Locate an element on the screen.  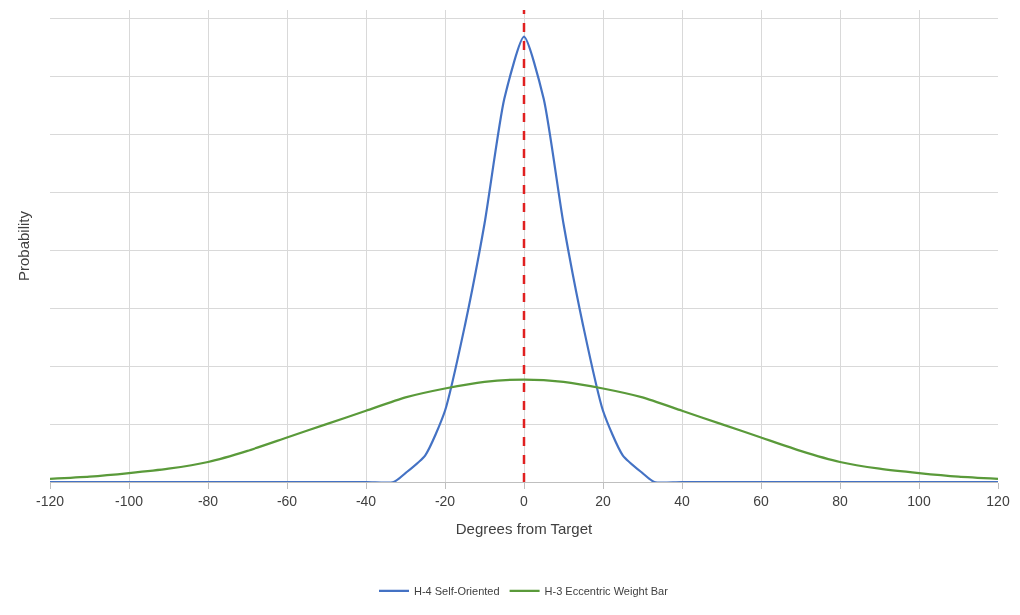
x-tick-label: 120 is located at coordinates (998, 500).